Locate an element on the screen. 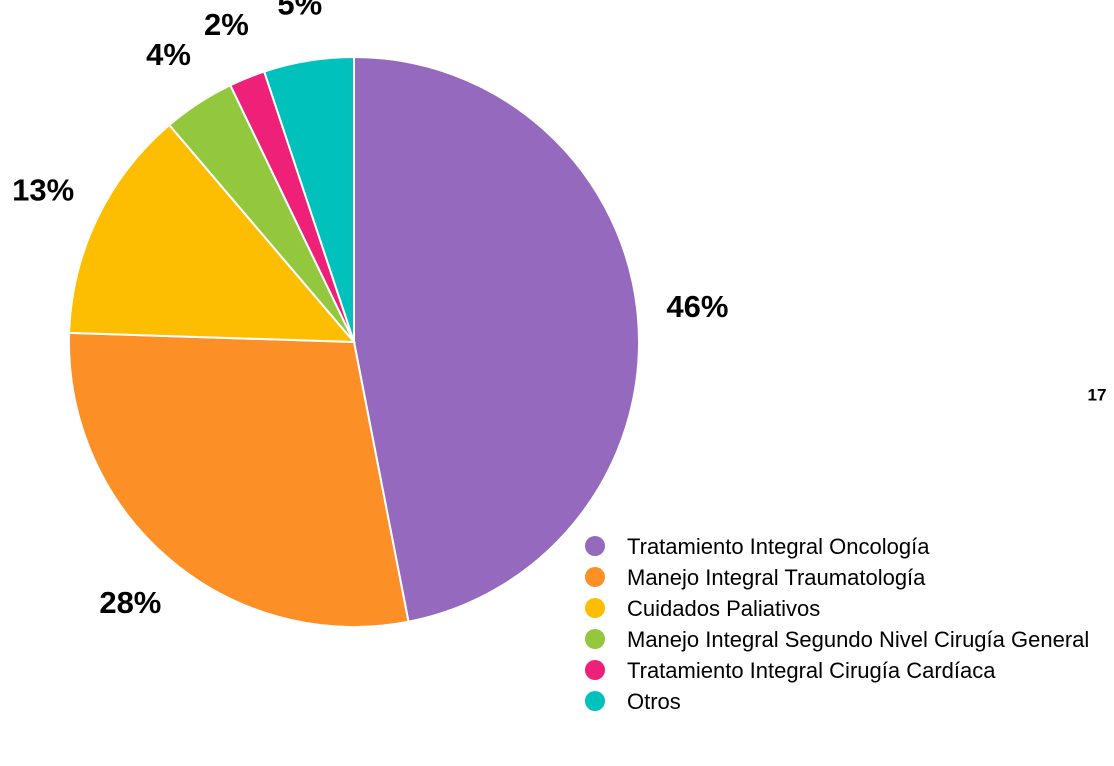 The height and width of the screenshot is (766, 1114). legend-item: Otros is located at coordinates (848, 701).